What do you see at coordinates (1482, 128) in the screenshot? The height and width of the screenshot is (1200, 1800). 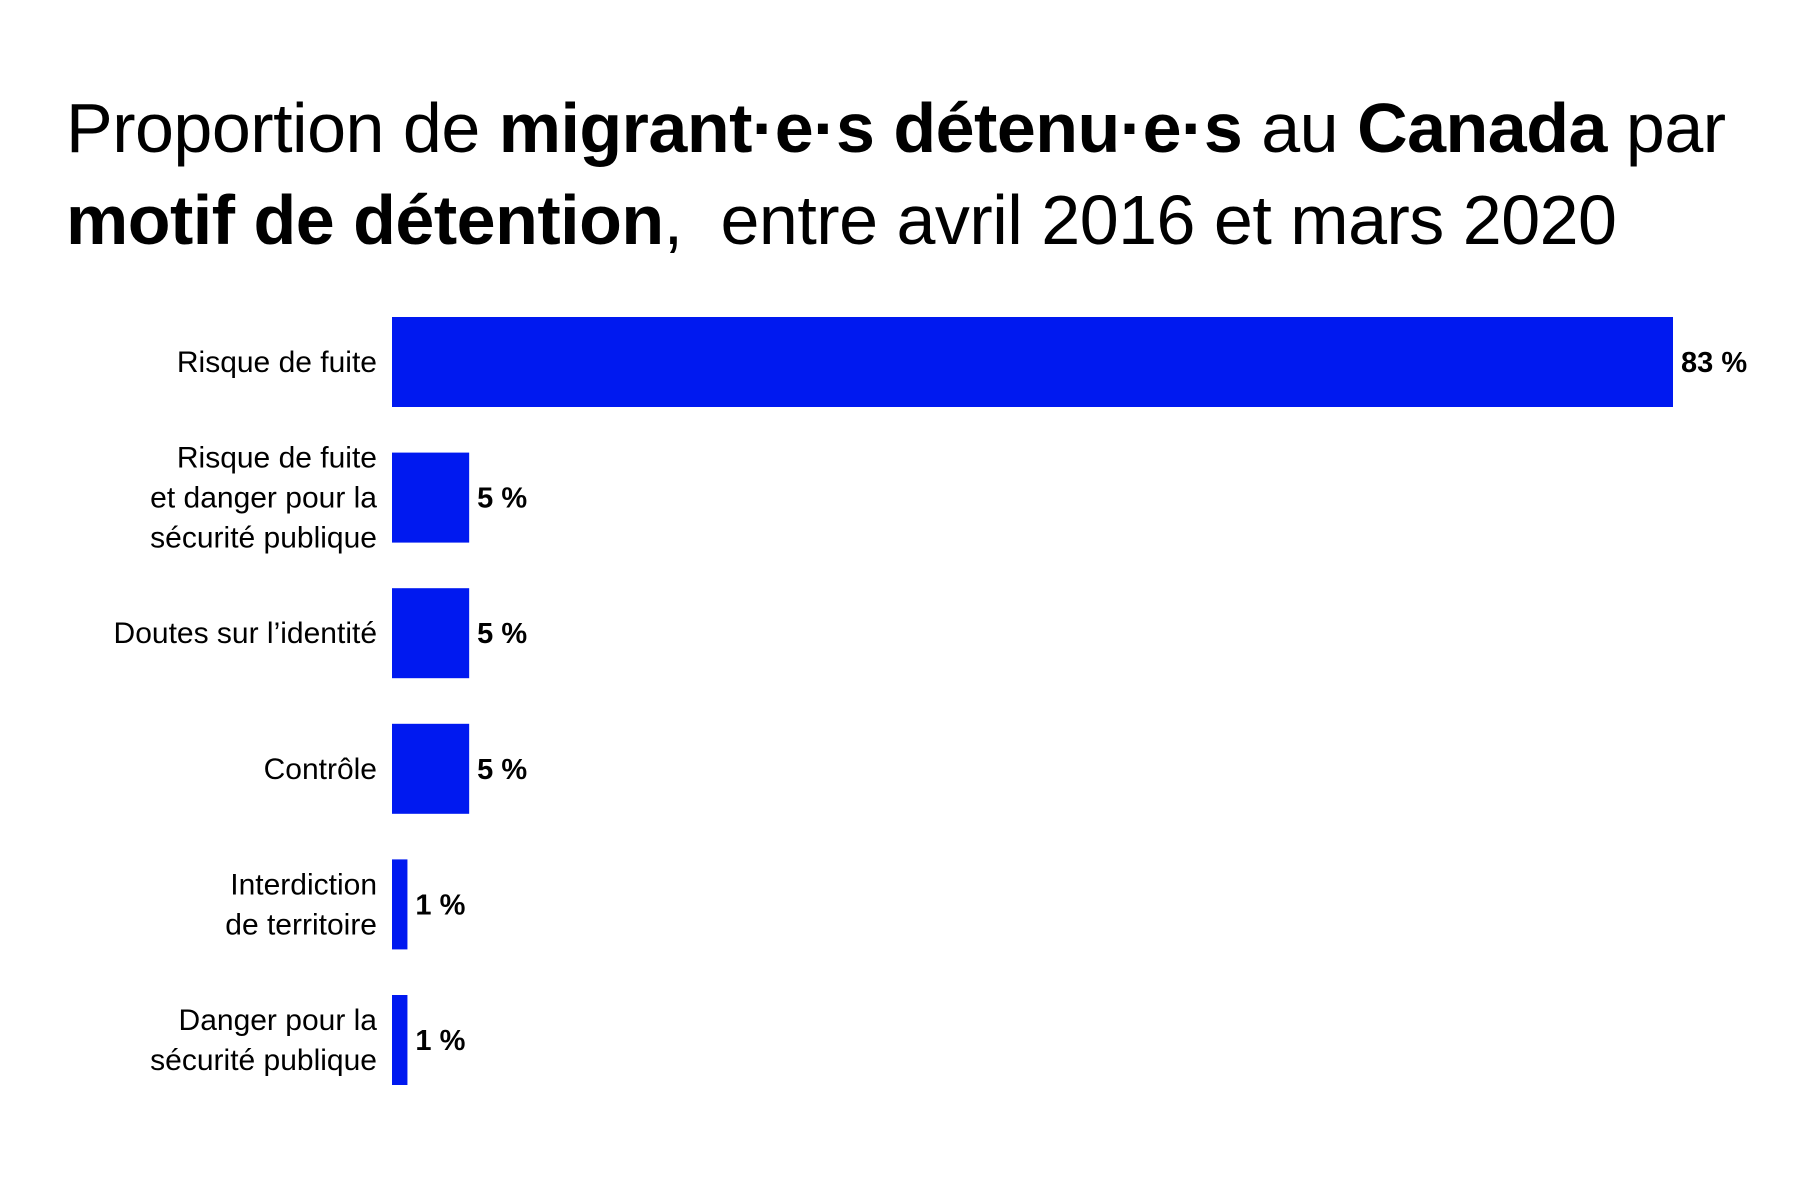 I see `title-part: Canada` at bounding box center [1482, 128].